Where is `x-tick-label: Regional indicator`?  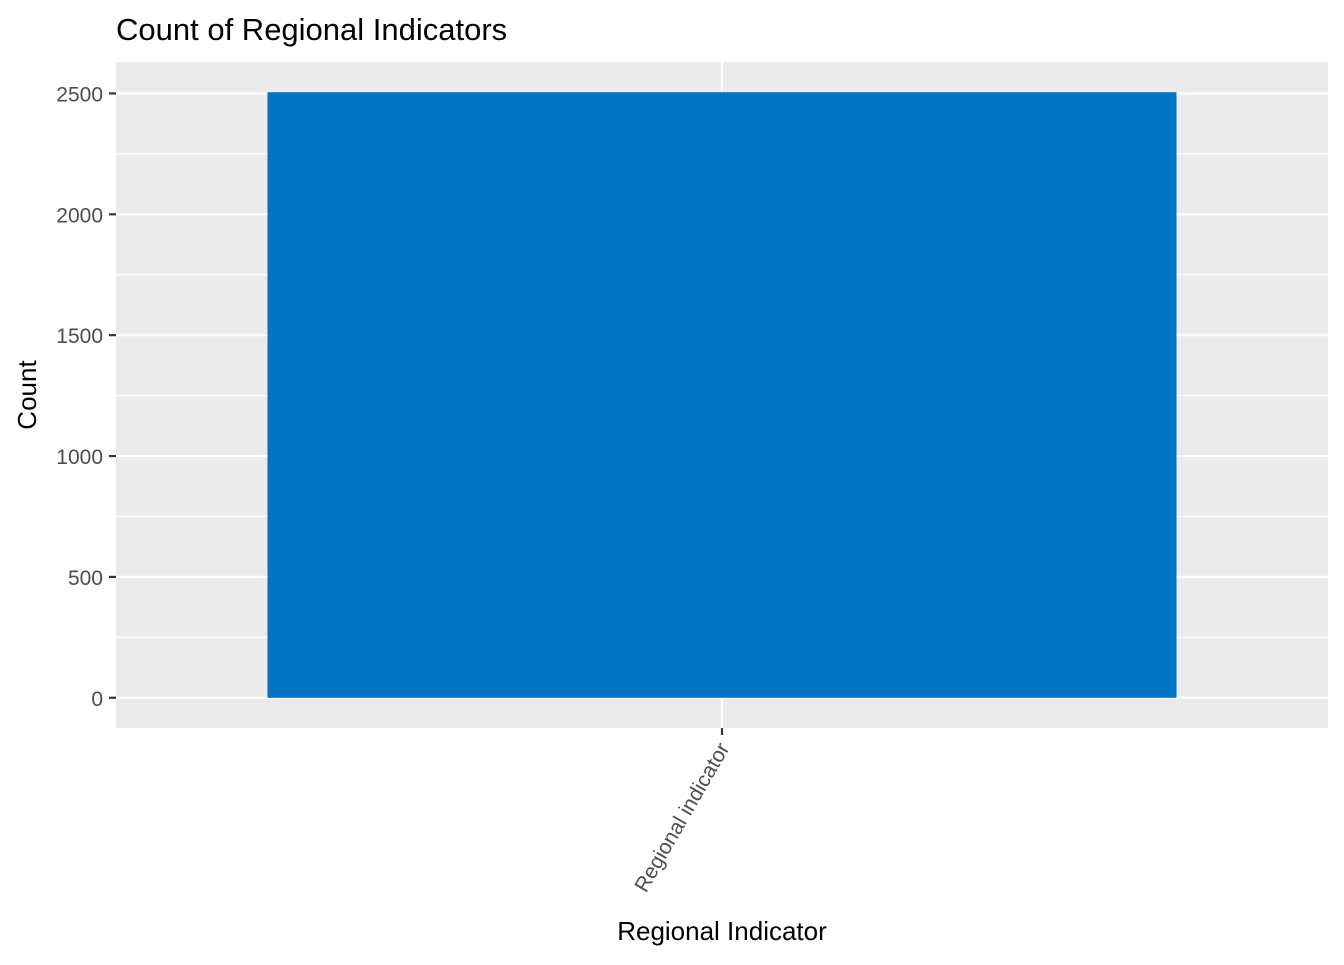
x-tick-label: Regional indicator is located at coordinates (682, 817).